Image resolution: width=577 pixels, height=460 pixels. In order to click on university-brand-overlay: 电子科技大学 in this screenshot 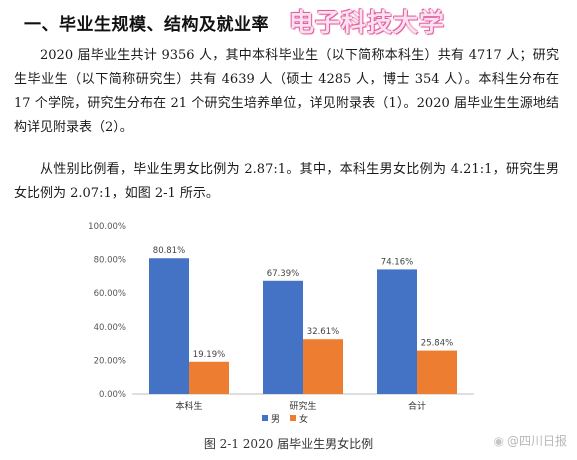, I will do `click(367, 22)`.